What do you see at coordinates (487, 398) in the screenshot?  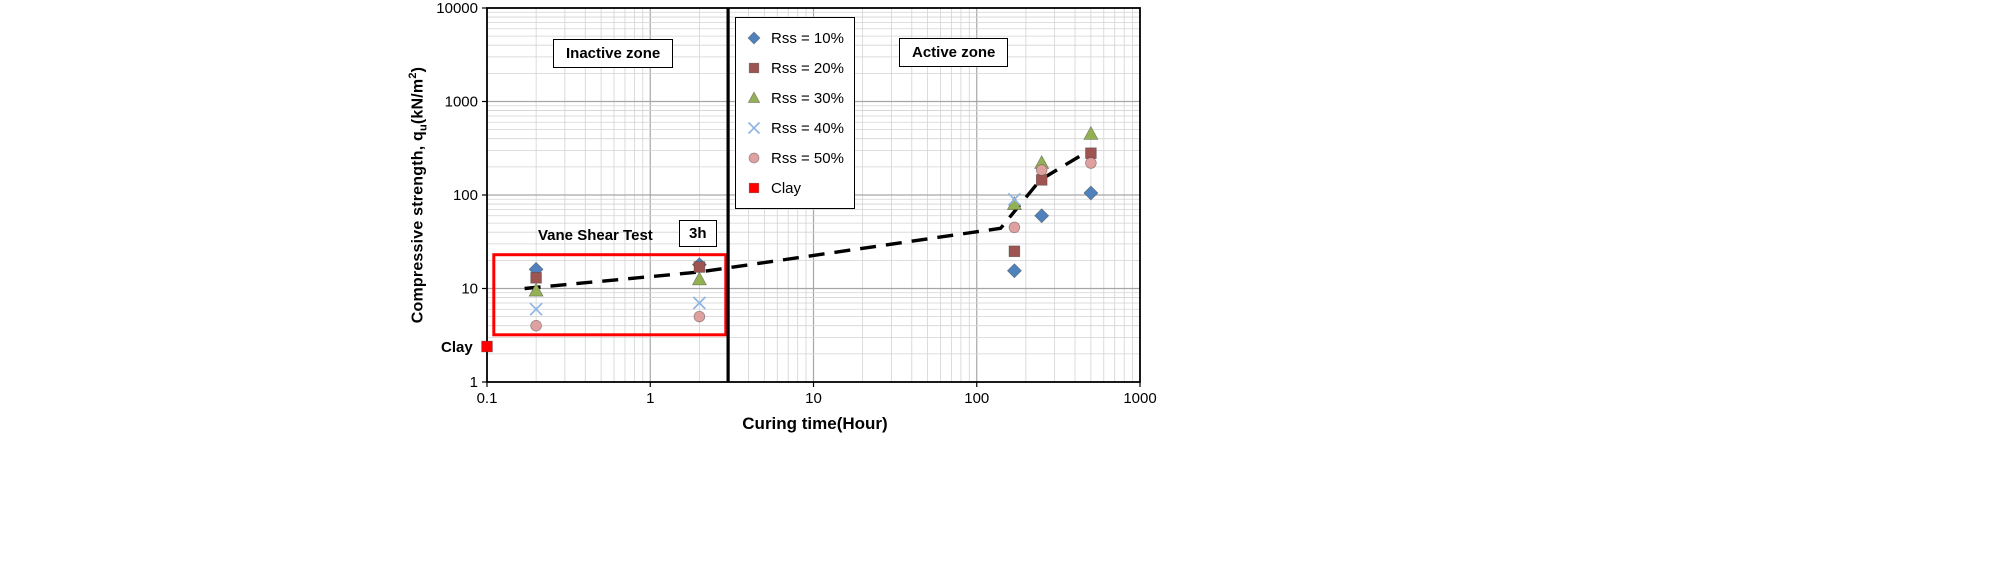 I see `x-tick-label: 0.1` at bounding box center [487, 398].